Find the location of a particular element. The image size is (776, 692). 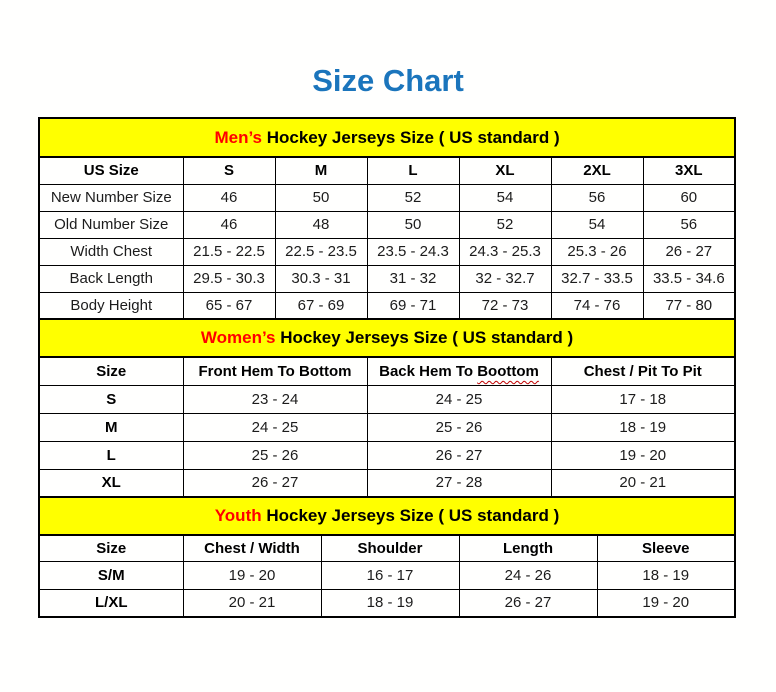

size-value: 30.3 - 31 is located at coordinates (321, 278).